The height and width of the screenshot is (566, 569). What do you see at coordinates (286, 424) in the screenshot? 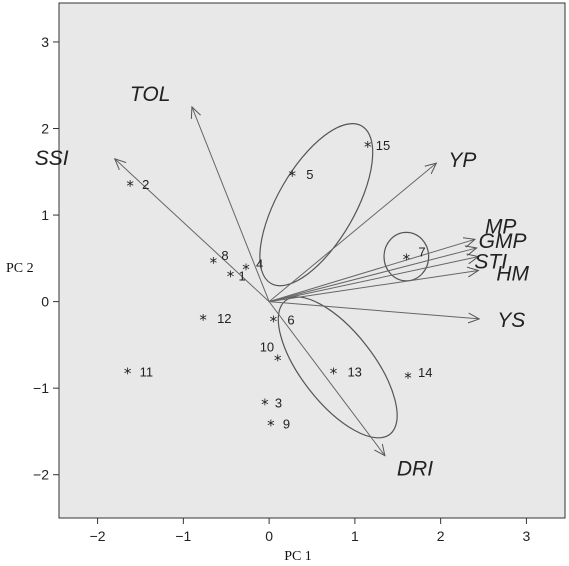
I see `genotype-label-9: 9` at bounding box center [286, 424].